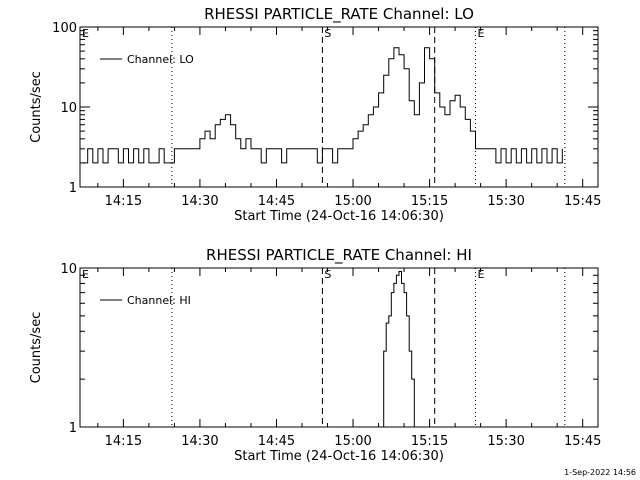 Image resolution: width=640 pixels, height=480 pixels. Describe the element at coordinates (64, 28) in the screenshot. I see `y-tick-label: 100` at that location.